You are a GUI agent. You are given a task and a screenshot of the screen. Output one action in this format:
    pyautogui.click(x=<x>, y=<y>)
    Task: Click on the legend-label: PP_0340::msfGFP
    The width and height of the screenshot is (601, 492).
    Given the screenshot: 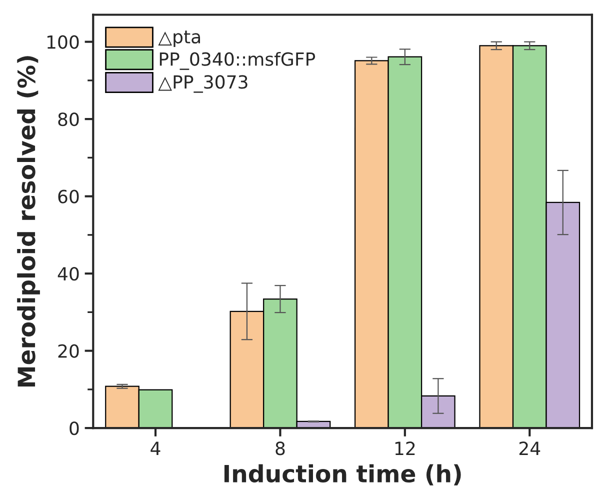 What is the action you would take?
    pyautogui.click(x=238, y=61)
    